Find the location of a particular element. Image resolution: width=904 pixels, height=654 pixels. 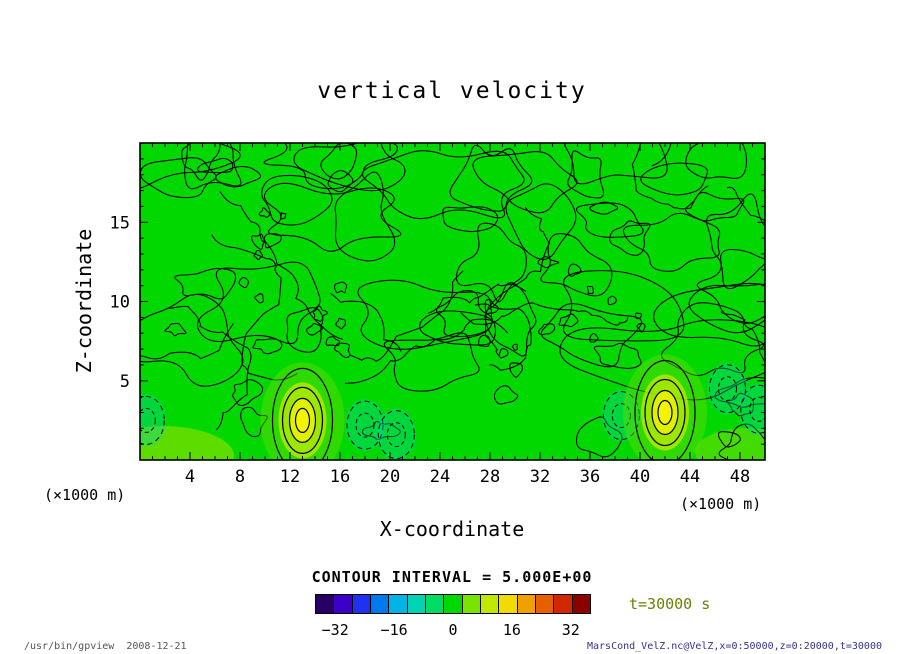

x-tick-label: 8 is located at coordinates (240, 477).